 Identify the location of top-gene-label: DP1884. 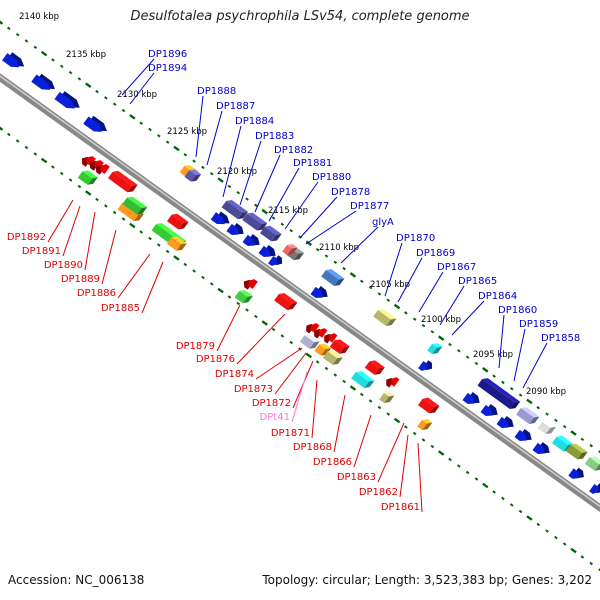
(254, 121).